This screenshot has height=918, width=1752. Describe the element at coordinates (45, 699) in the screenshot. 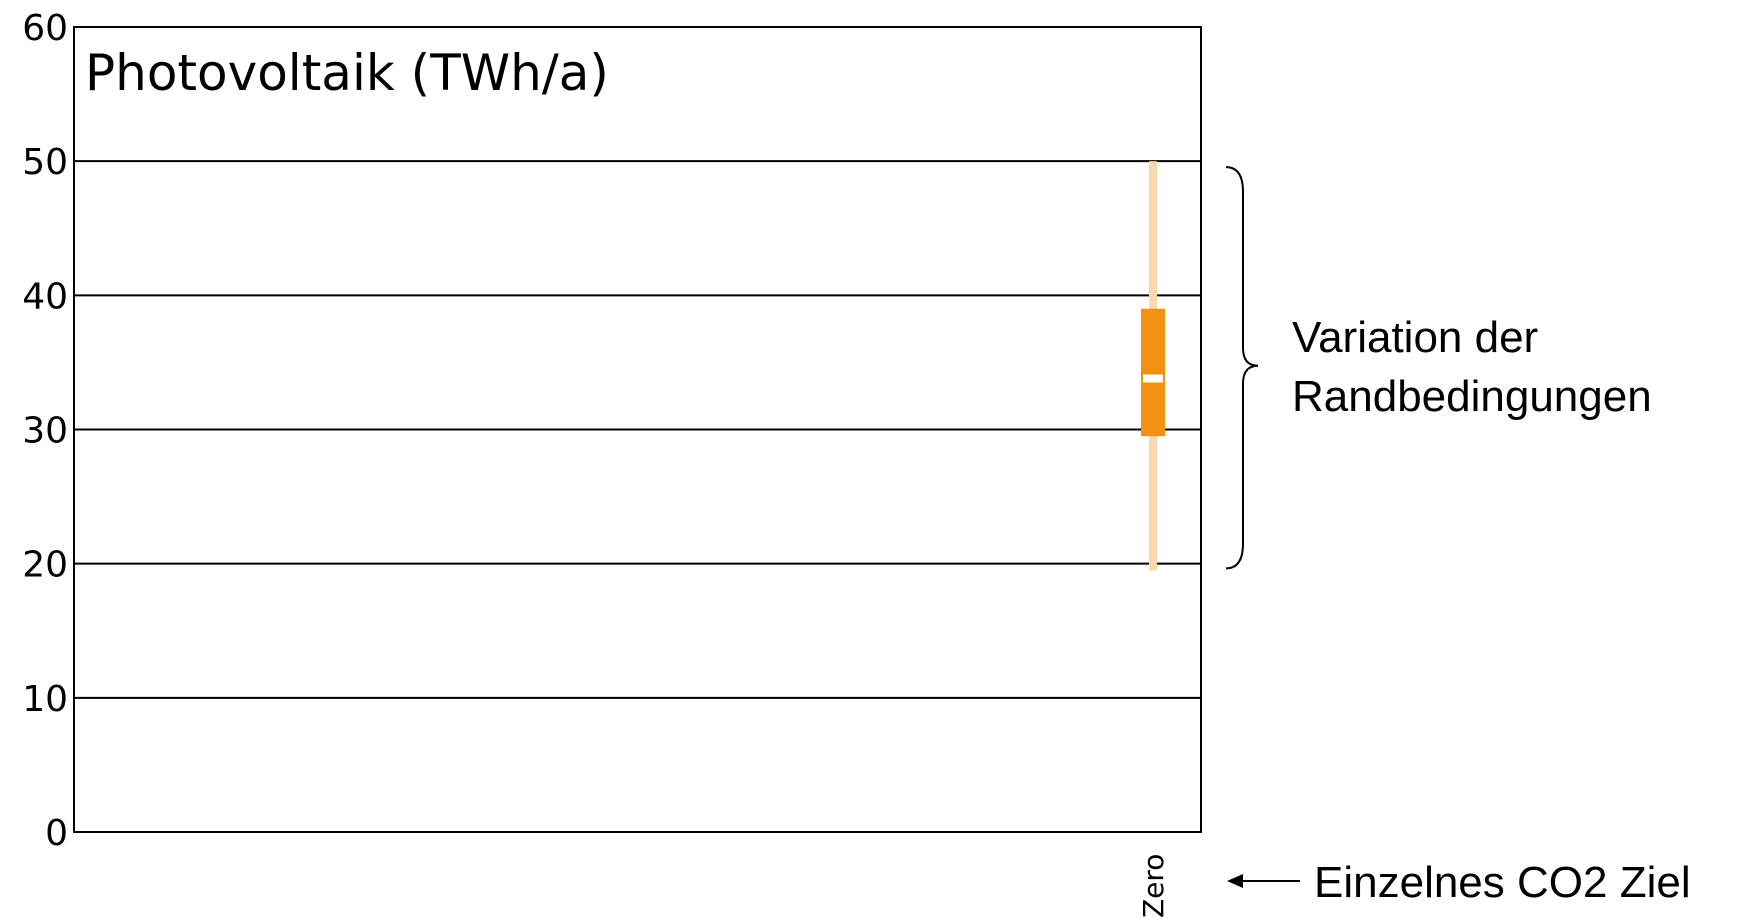

I see `y-tick-label: 10` at that location.